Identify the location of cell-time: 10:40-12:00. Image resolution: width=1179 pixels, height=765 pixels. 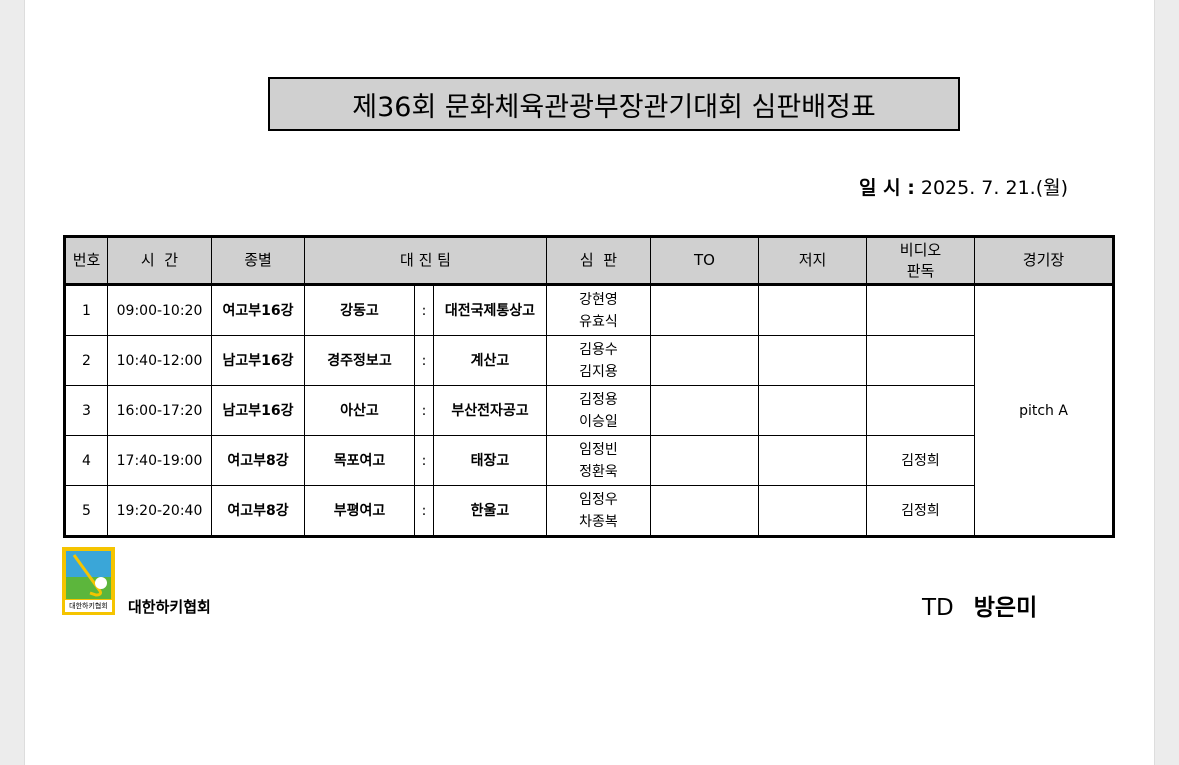
(159, 360).